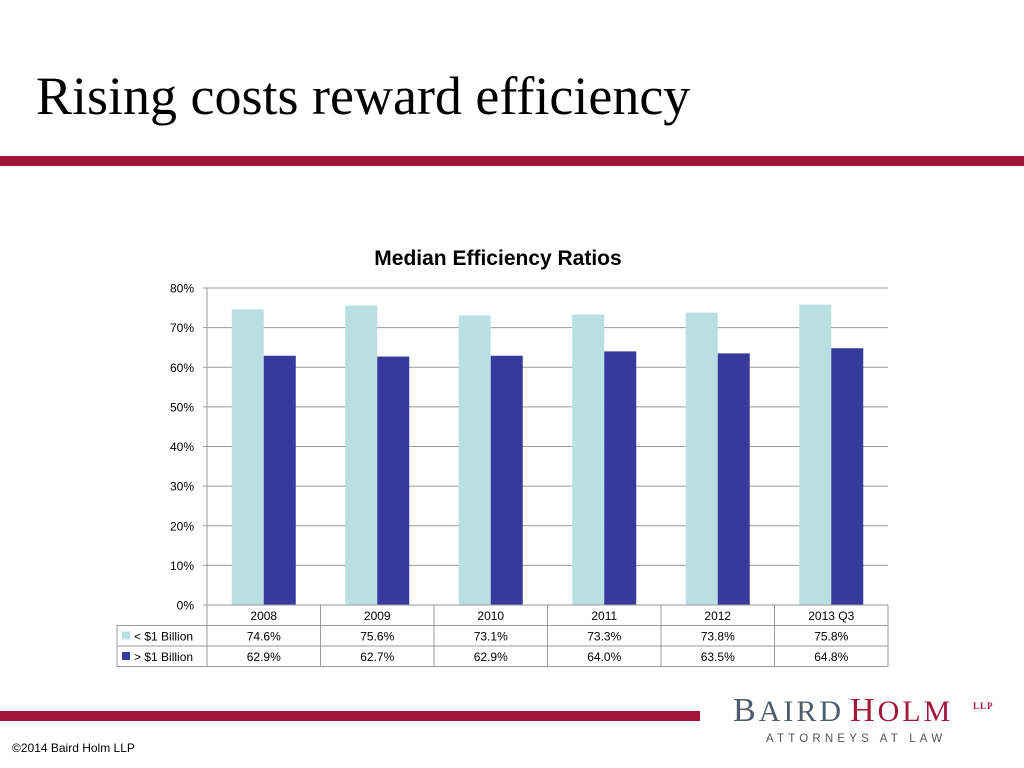 Image resolution: width=1024 pixels, height=768 pixels. What do you see at coordinates (983, 706) in the screenshot?
I see `logo-suffix: LLP` at bounding box center [983, 706].